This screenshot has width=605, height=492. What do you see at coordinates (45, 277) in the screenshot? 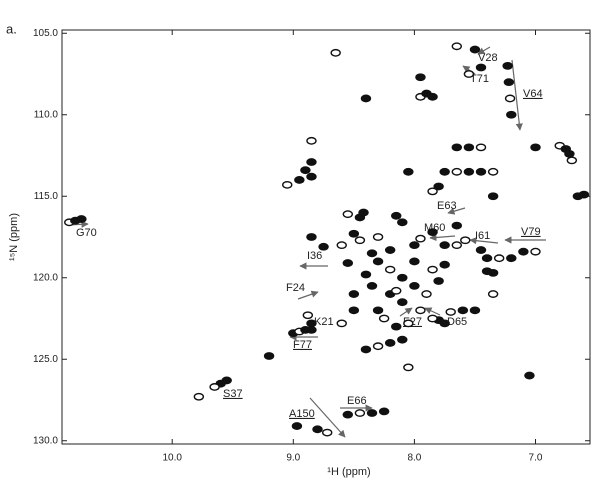
I see `y-tick-label: 120.0` at bounding box center [45, 277].